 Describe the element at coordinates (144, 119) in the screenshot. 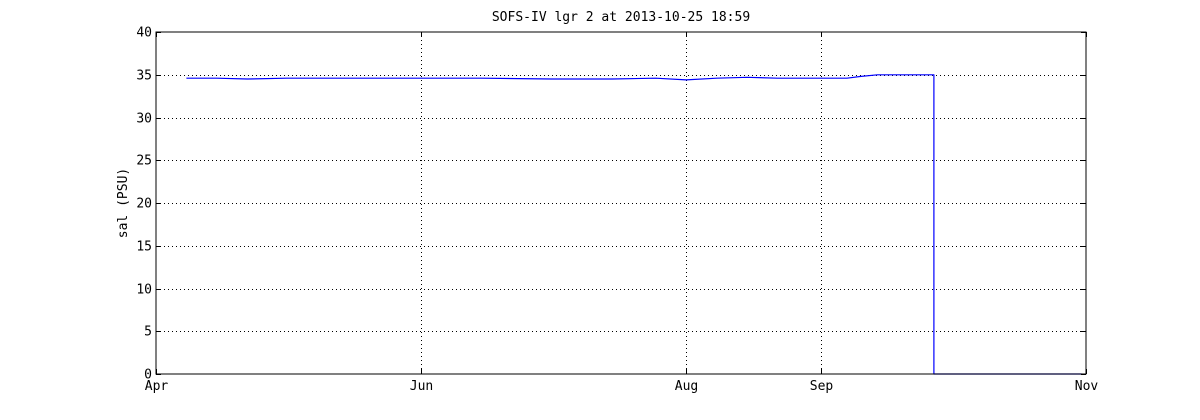

I see `y-tick-label: 30` at that location.